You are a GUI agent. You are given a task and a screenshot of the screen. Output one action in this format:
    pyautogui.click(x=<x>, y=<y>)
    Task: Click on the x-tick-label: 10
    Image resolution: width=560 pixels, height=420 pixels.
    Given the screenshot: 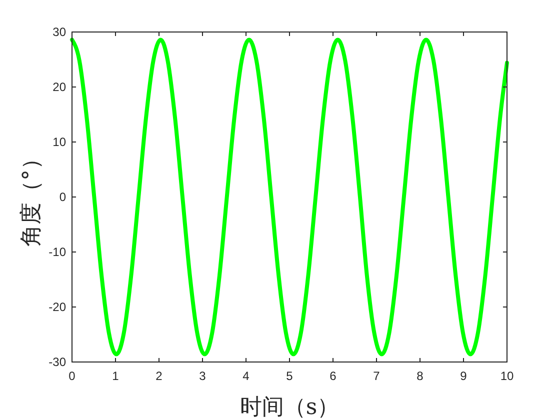 What is the action you would take?
    pyautogui.click(x=507, y=376)
    